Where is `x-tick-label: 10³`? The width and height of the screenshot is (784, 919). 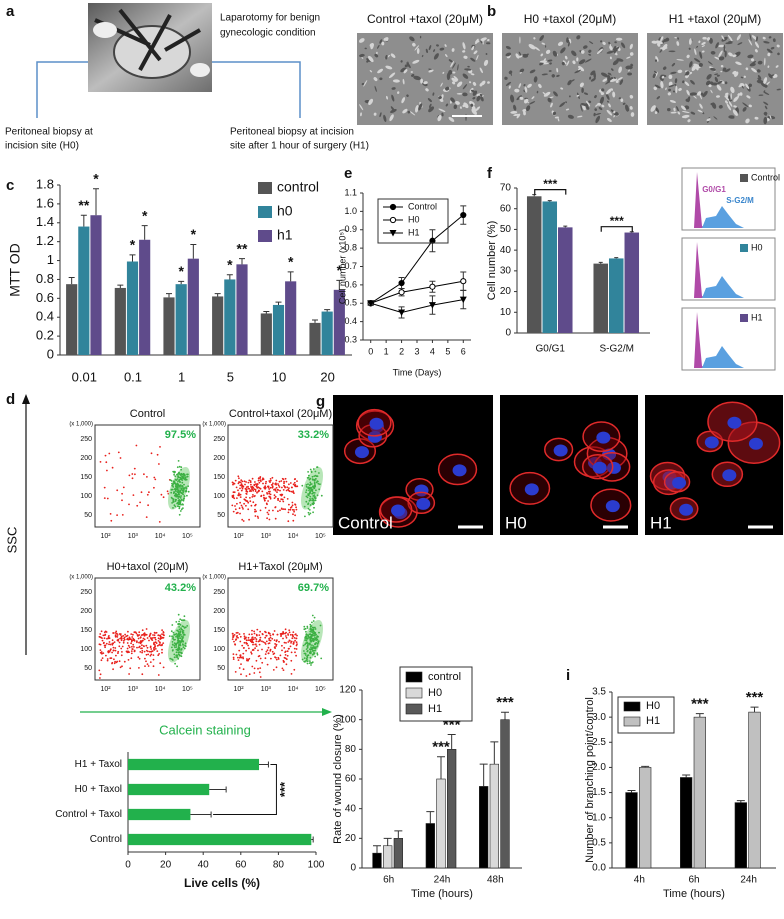 x-tick-label: 10³ is located at coordinates (266, 689).